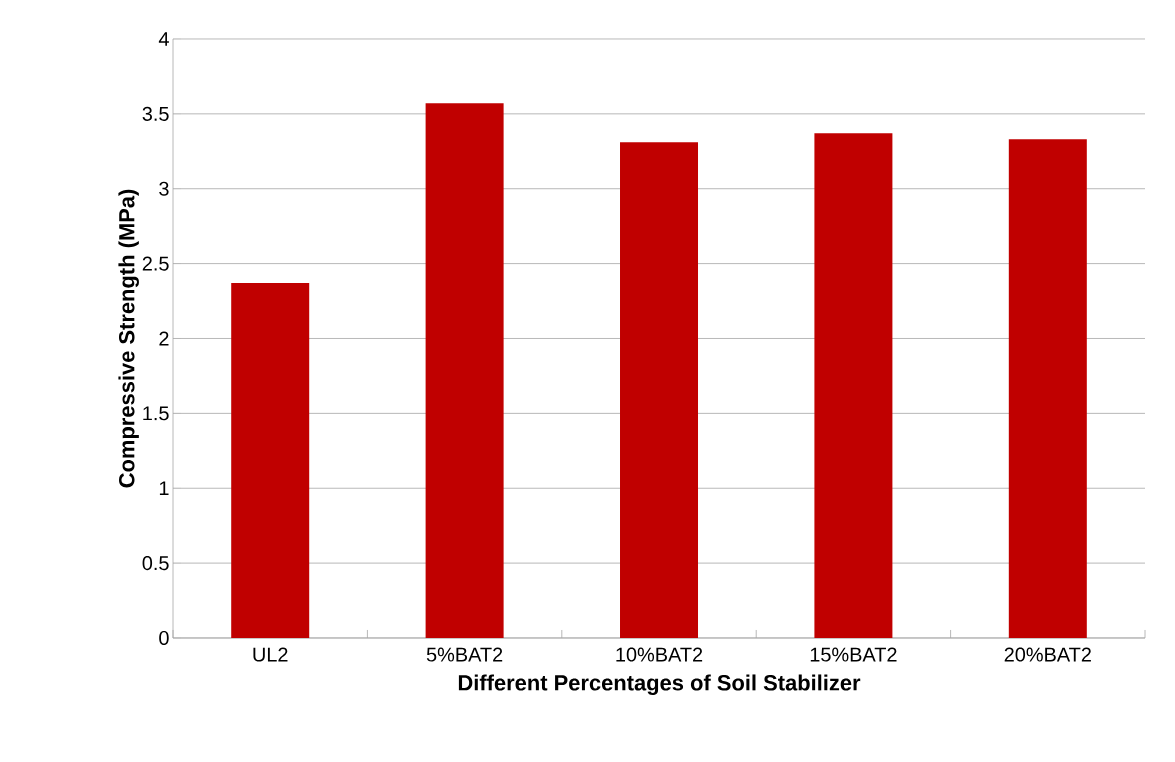 This screenshot has height=762, width=1175. What do you see at coordinates (155, 263) in the screenshot?
I see `y-tick-label: 2.5` at bounding box center [155, 263].